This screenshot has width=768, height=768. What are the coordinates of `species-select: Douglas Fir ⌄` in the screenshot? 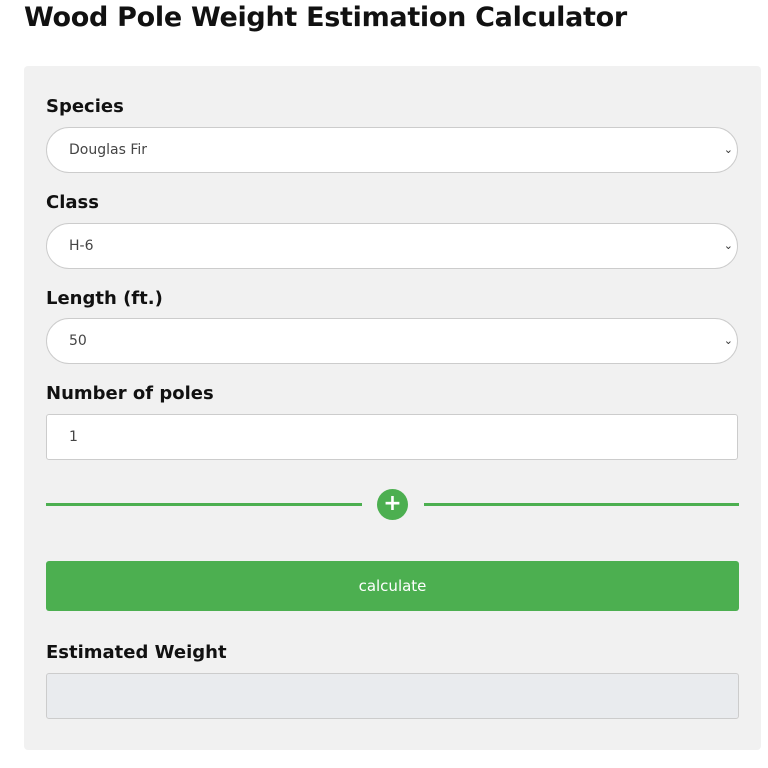 It's located at (392, 150).